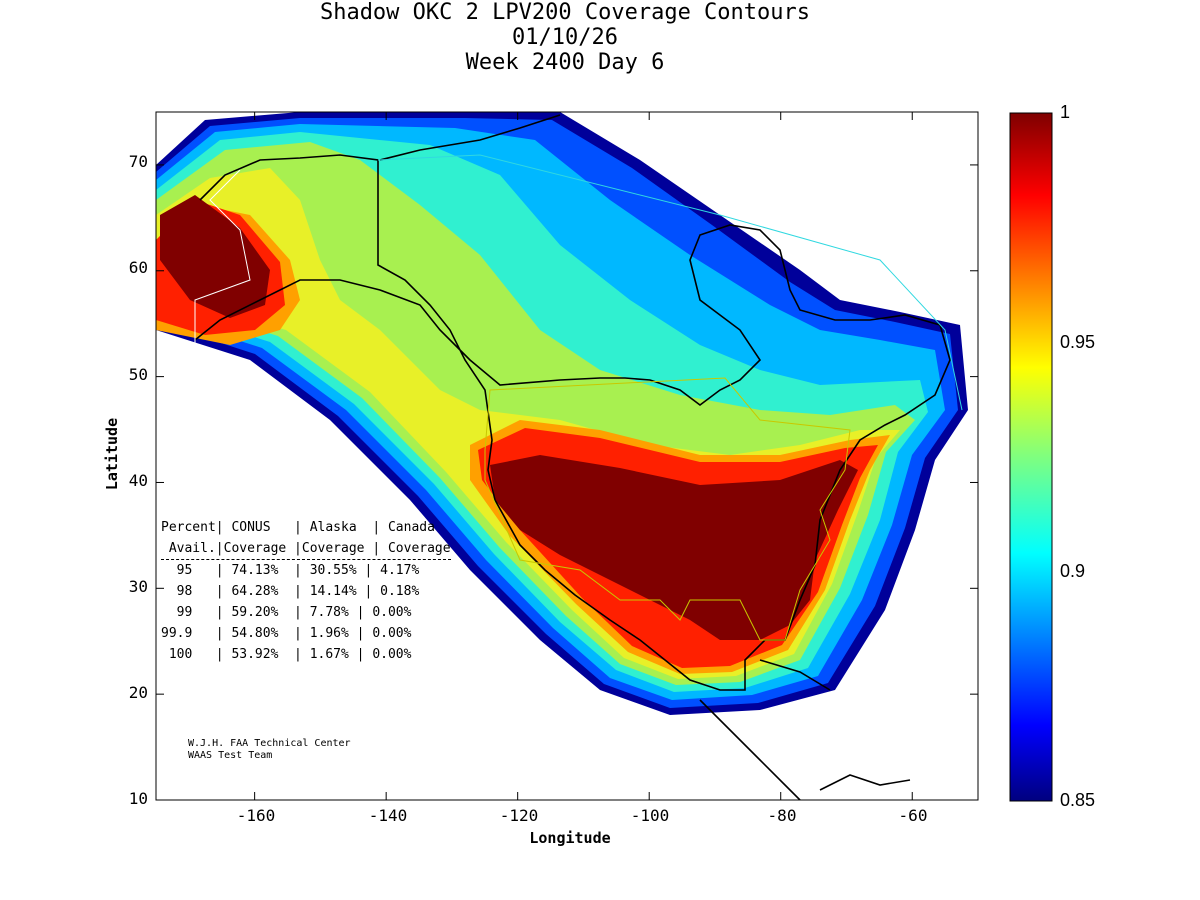 The image size is (1200, 900). Describe the element at coordinates (470, 137) in the screenshot. I see `arctic-coast` at that location.